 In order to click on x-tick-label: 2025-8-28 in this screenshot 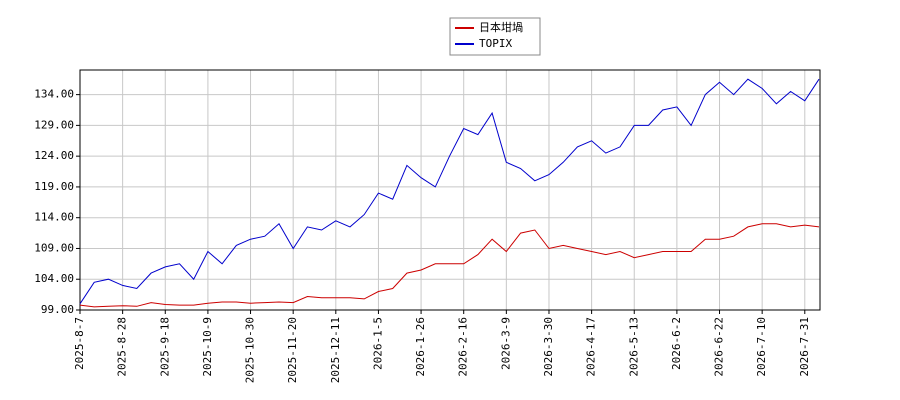, I will do `click(122, 347)`.